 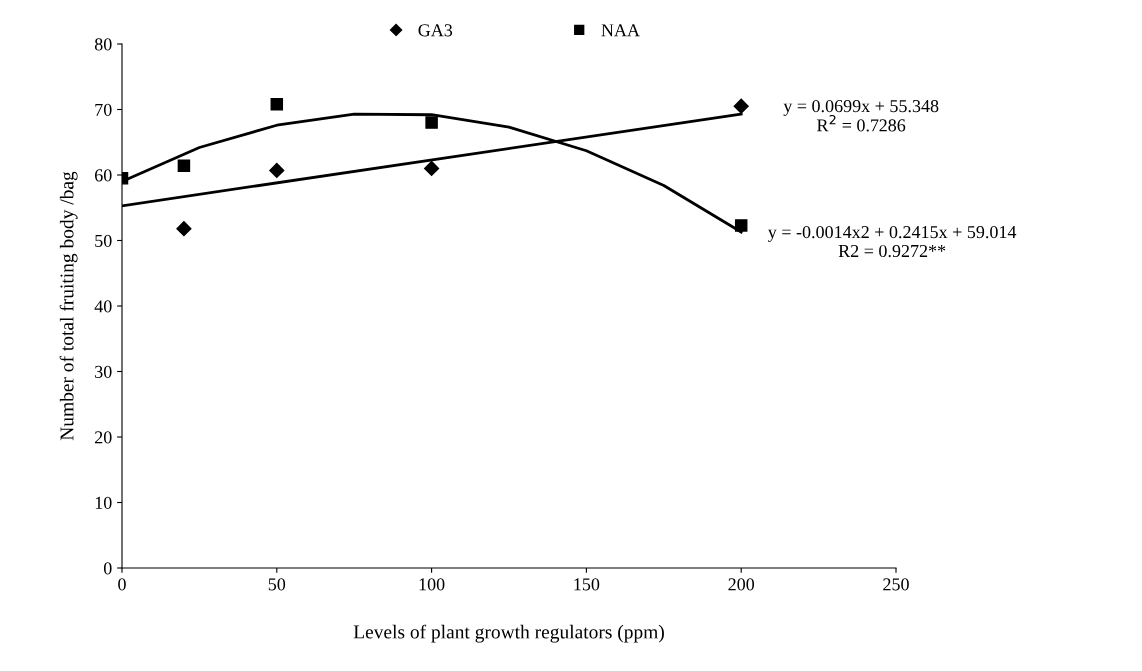 I want to click on x-tick-label: 150, so click(x=587, y=584).